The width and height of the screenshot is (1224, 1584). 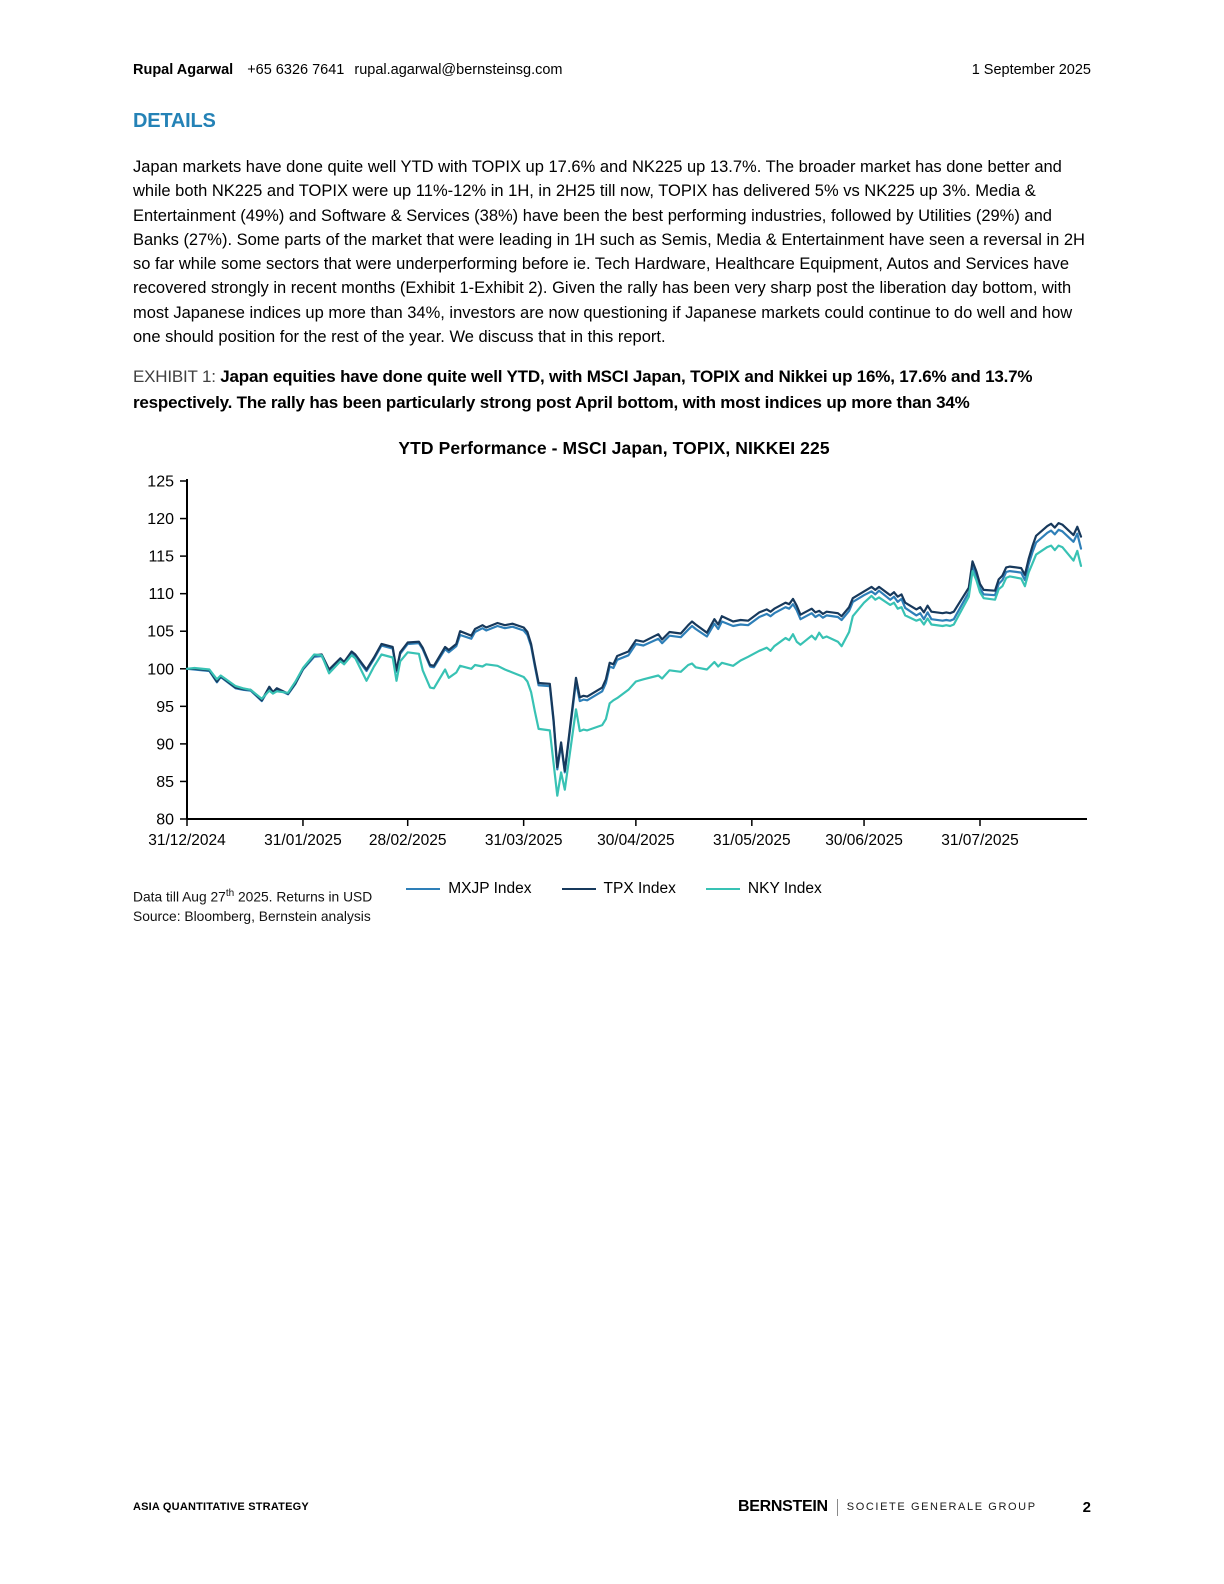 What do you see at coordinates (1031, 70) in the screenshot?
I see `report-date: 1 September 2025` at bounding box center [1031, 70].